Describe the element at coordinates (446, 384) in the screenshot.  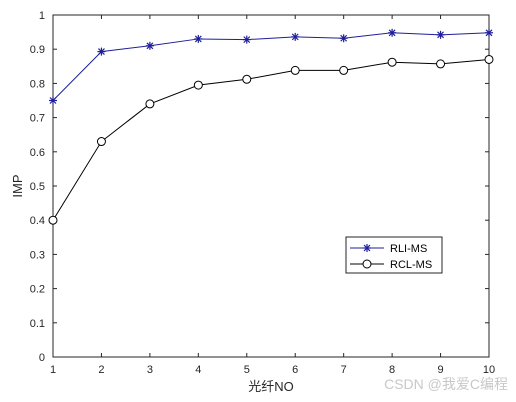
I see `watermark-text: CSDN @我爱C编程` at that location.